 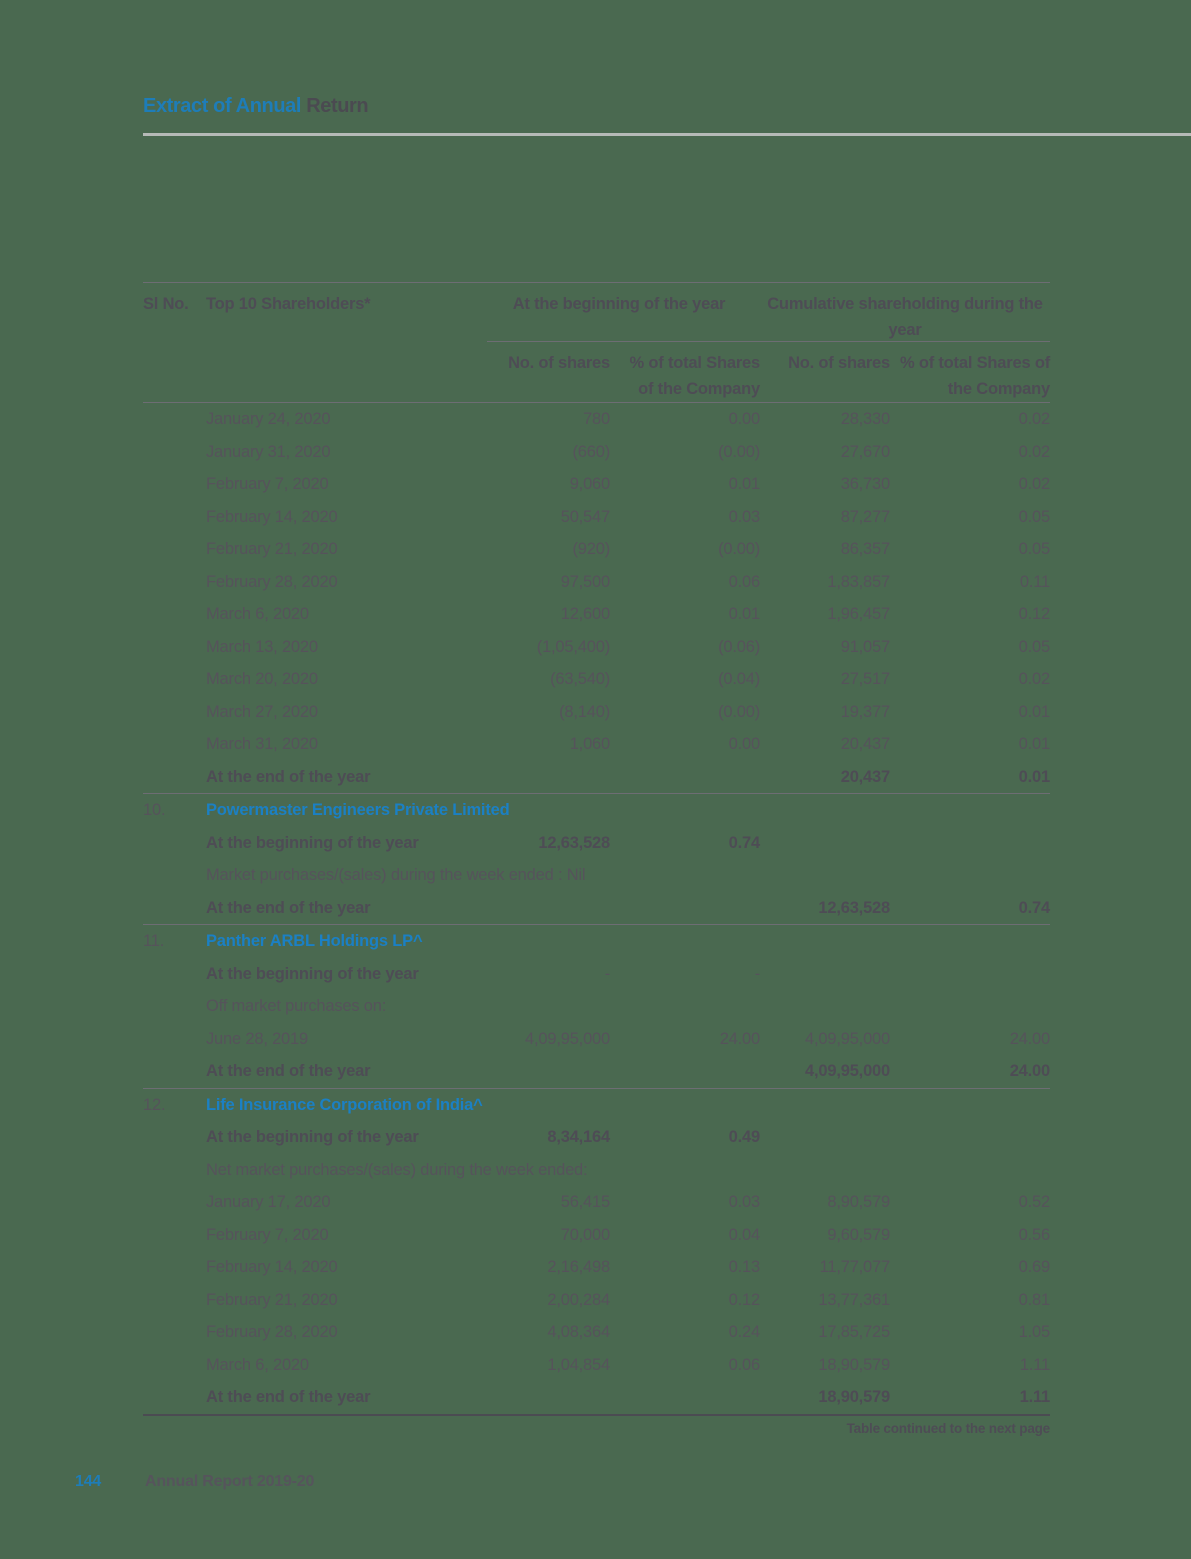 What do you see at coordinates (580, 679) in the screenshot?
I see `row-value: (63,540)` at bounding box center [580, 679].